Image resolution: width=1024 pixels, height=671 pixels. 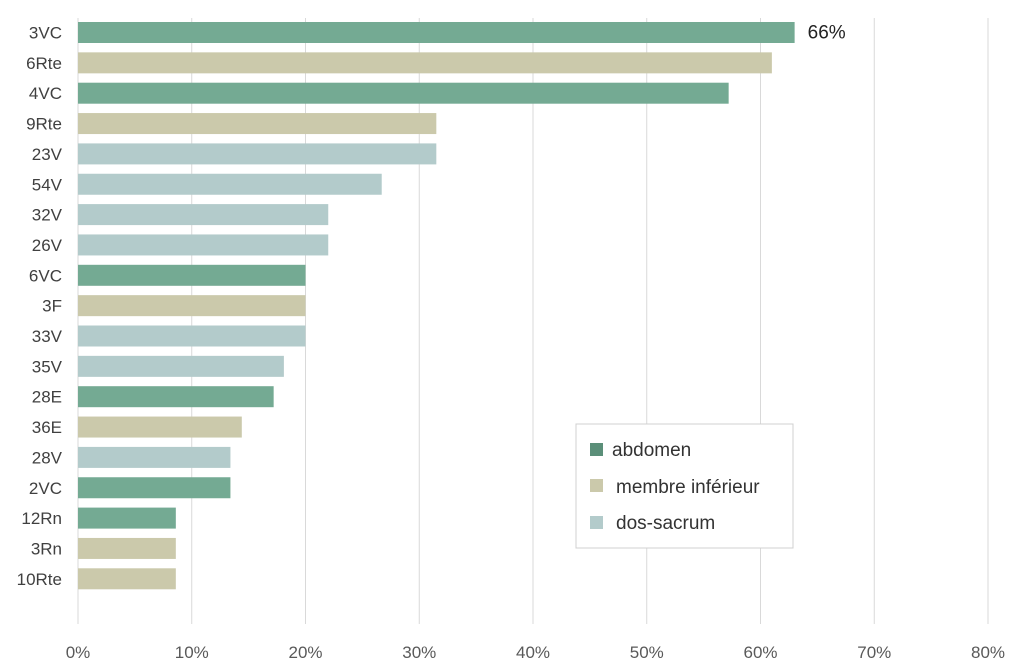 What do you see at coordinates (436, 32) in the screenshot?
I see `bar-3VC` at bounding box center [436, 32].